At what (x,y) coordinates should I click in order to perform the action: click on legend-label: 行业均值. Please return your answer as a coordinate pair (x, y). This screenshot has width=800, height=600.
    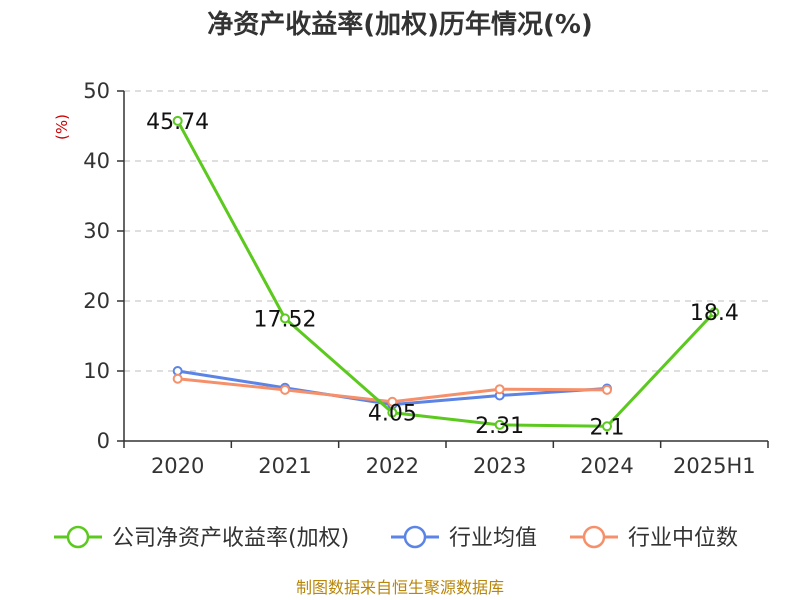
    Looking at the image, I should click on (493, 538).